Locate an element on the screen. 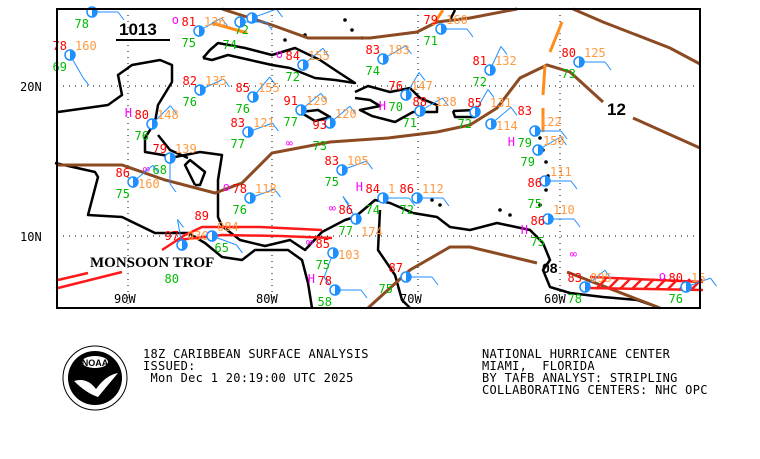  station-plot: 83 122 79H is located at coordinates (538, 127).